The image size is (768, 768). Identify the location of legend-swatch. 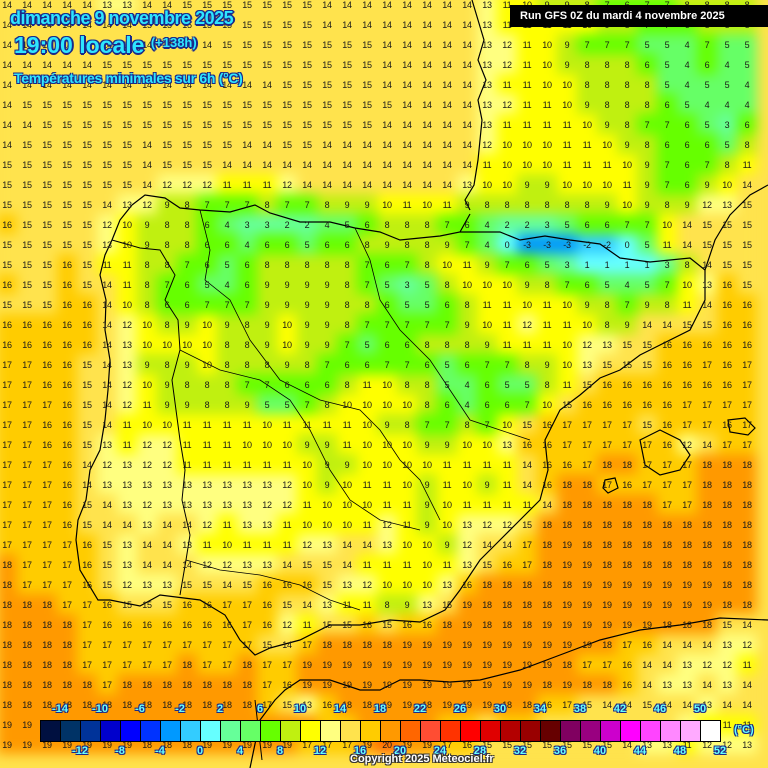
(271, 731).